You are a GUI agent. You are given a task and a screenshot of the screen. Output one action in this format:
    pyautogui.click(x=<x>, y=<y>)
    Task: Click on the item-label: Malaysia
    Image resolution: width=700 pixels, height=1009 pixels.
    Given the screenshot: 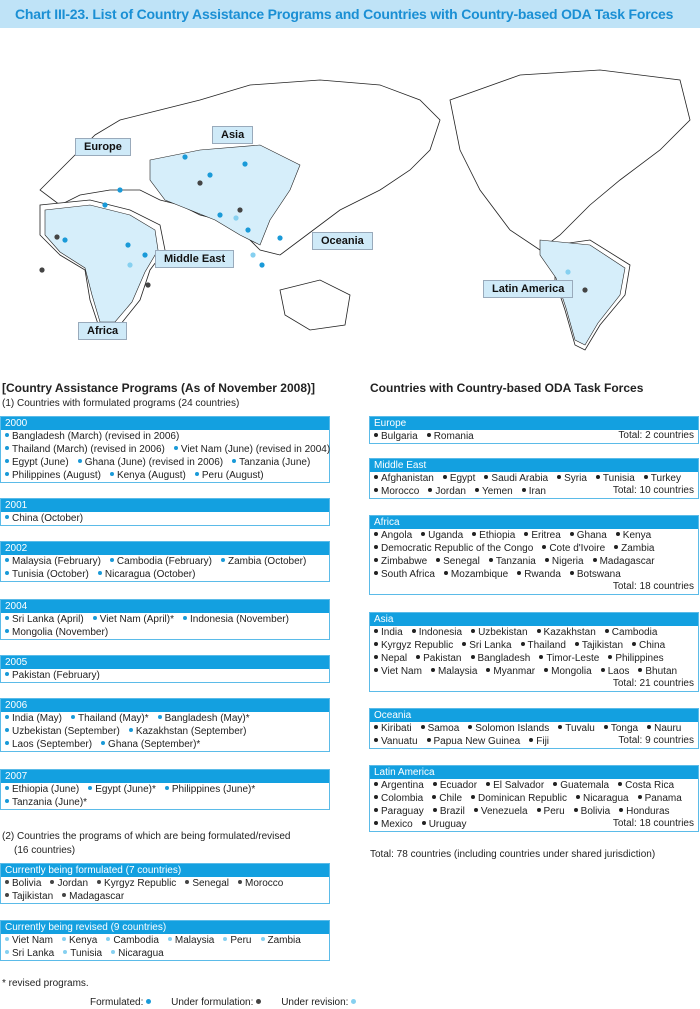 What is the action you would take?
    pyautogui.click(x=457, y=671)
    